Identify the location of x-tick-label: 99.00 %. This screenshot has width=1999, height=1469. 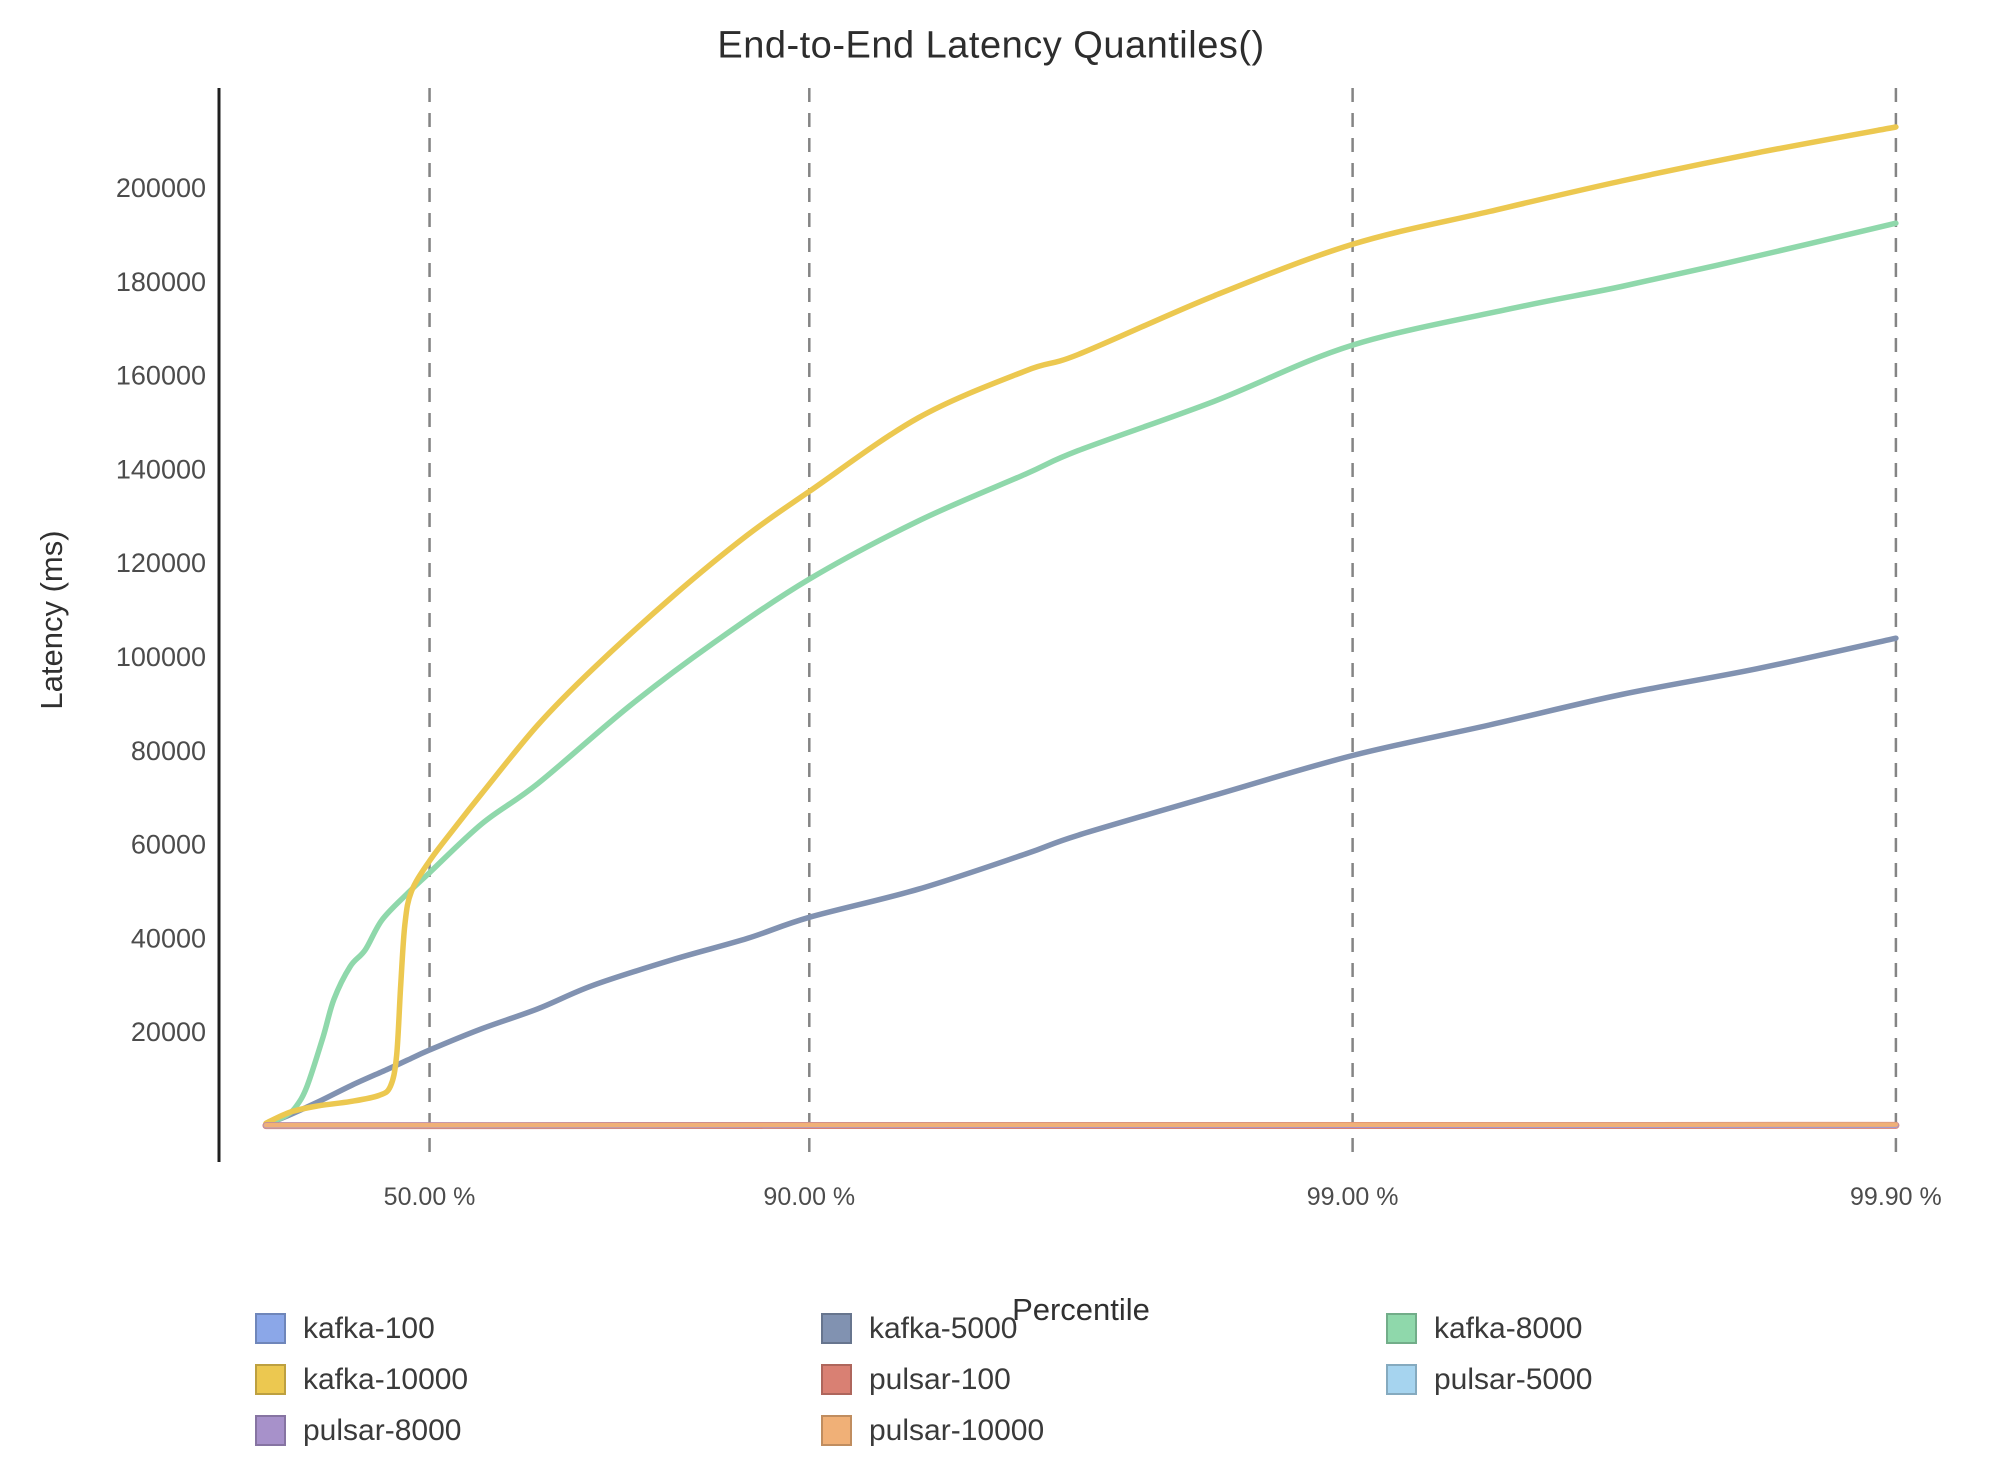
(1353, 1197).